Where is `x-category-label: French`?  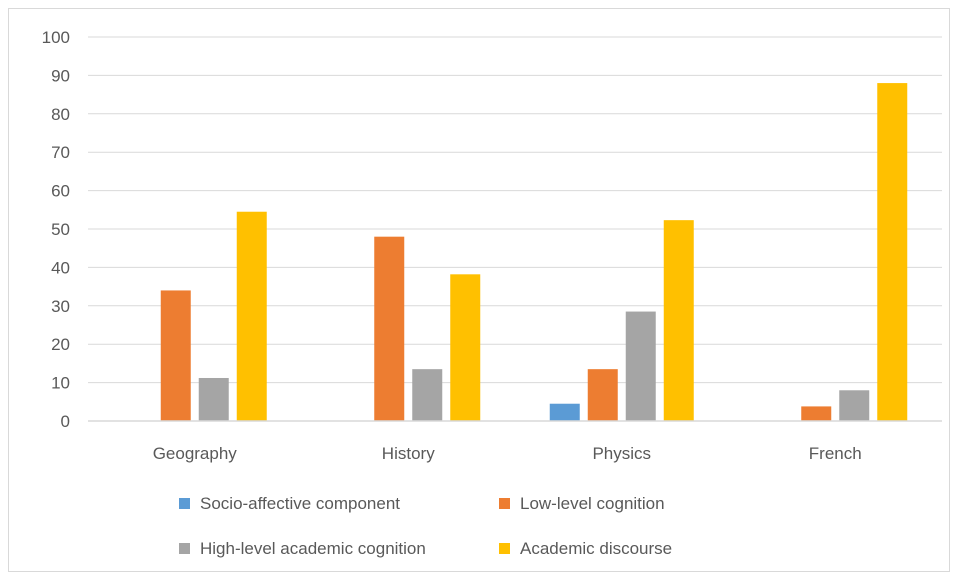
x-category-label: French is located at coordinates (835, 453).